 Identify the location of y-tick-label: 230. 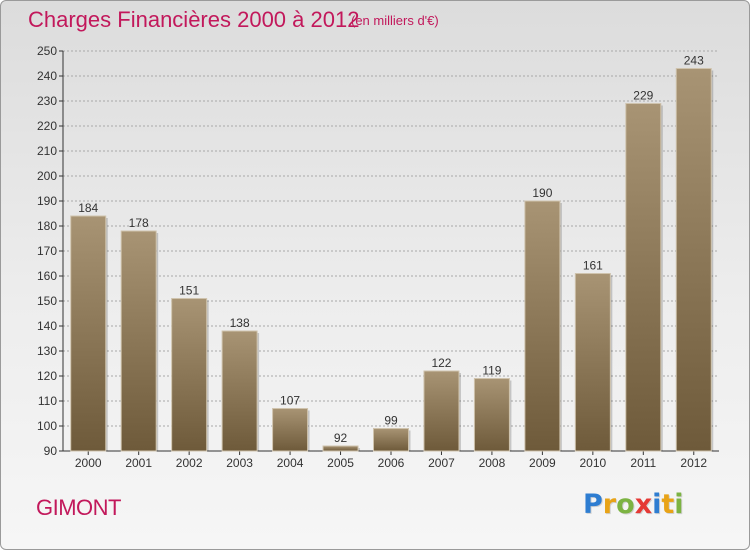
(47, 101).